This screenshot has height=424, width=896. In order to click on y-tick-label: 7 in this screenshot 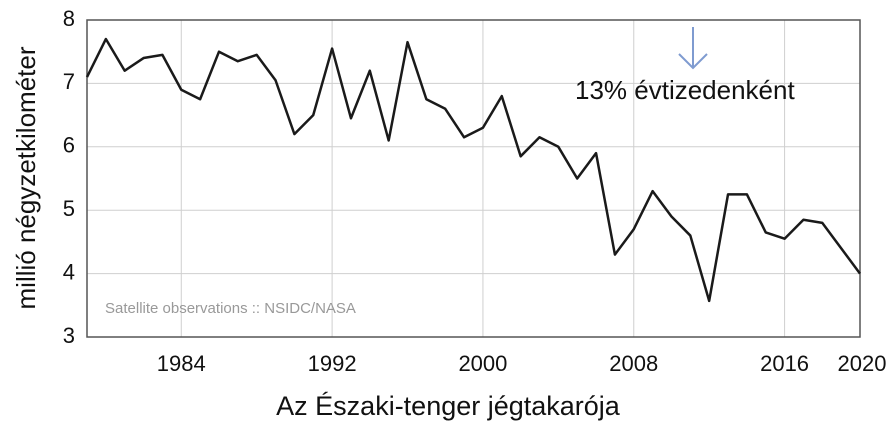, I will do `click(69, 81)`.